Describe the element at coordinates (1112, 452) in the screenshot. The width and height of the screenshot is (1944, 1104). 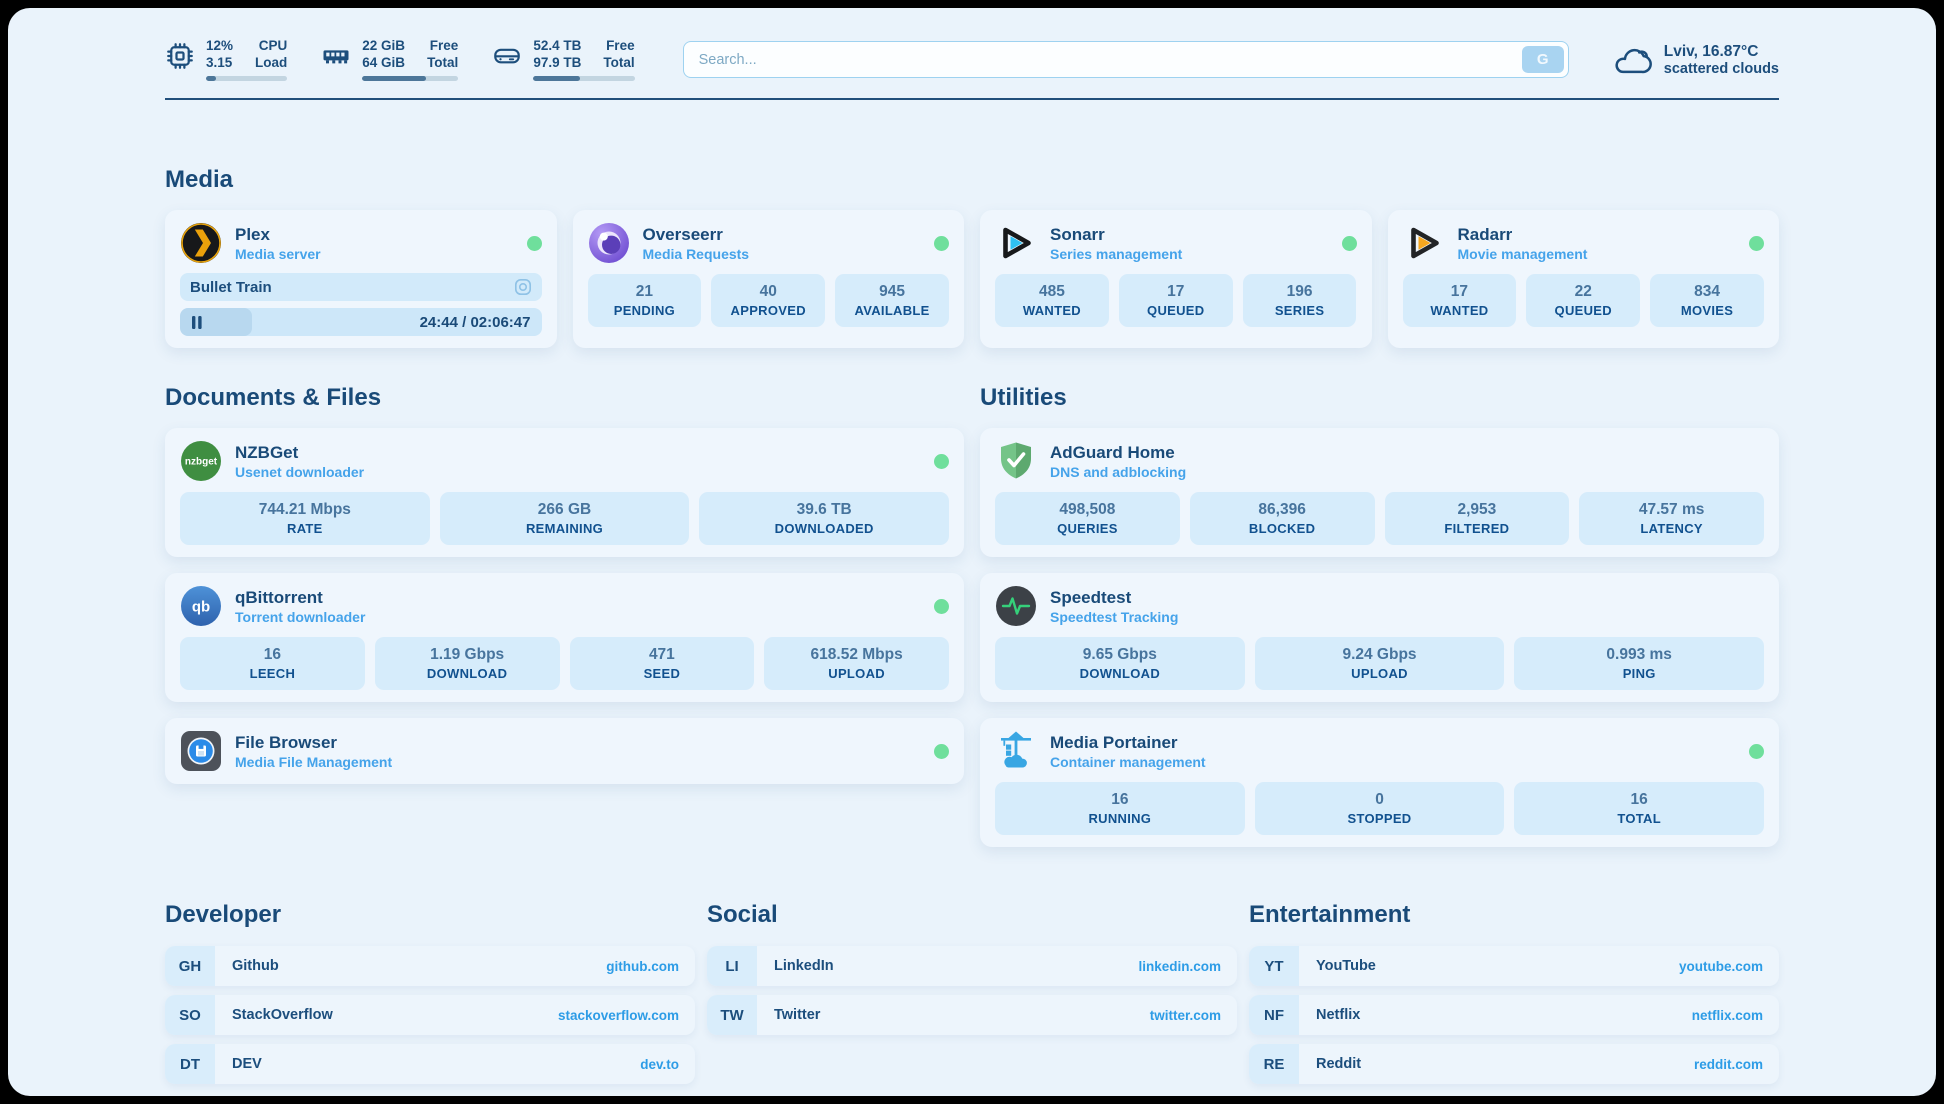
I see `app-name: AdGuard Home` at that location.